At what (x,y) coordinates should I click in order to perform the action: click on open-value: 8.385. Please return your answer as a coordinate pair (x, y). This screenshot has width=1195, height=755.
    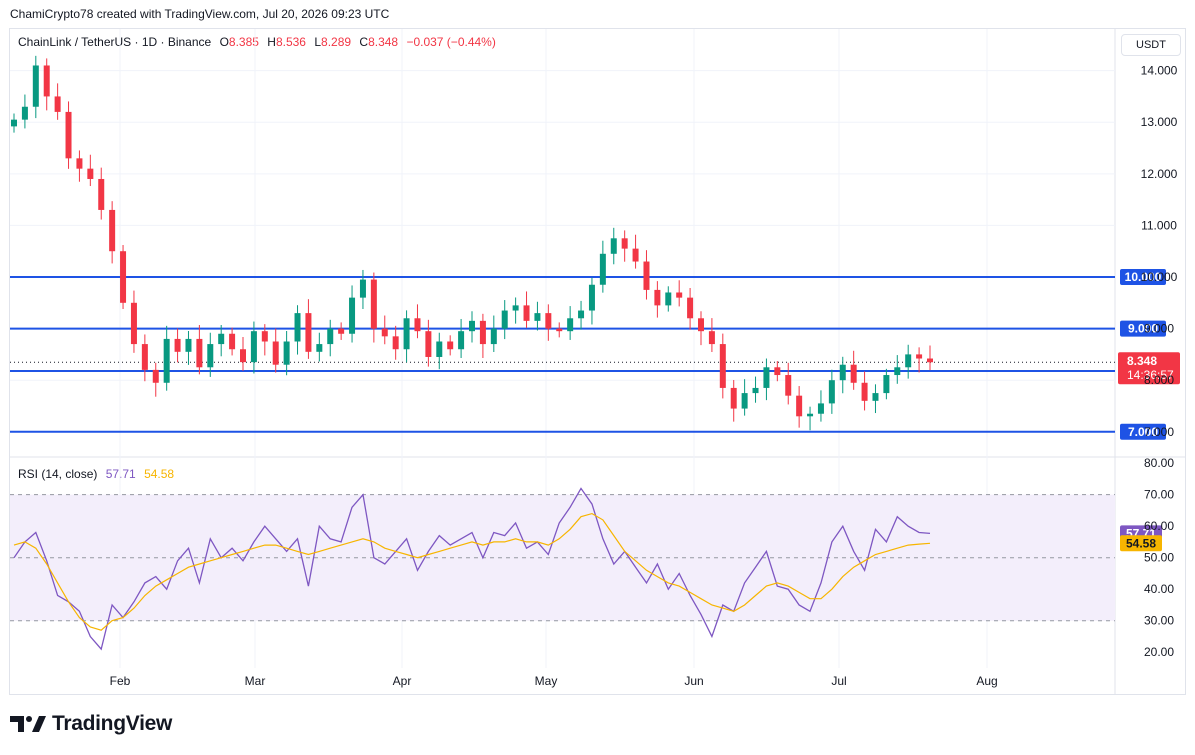
    Looking at the image, I should click on (243, 42).